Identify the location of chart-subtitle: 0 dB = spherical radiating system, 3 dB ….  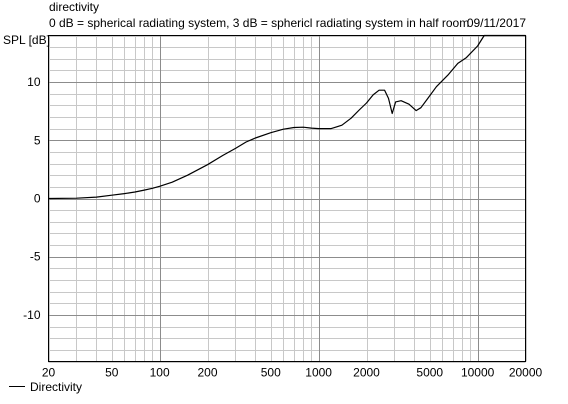
(259, 23).